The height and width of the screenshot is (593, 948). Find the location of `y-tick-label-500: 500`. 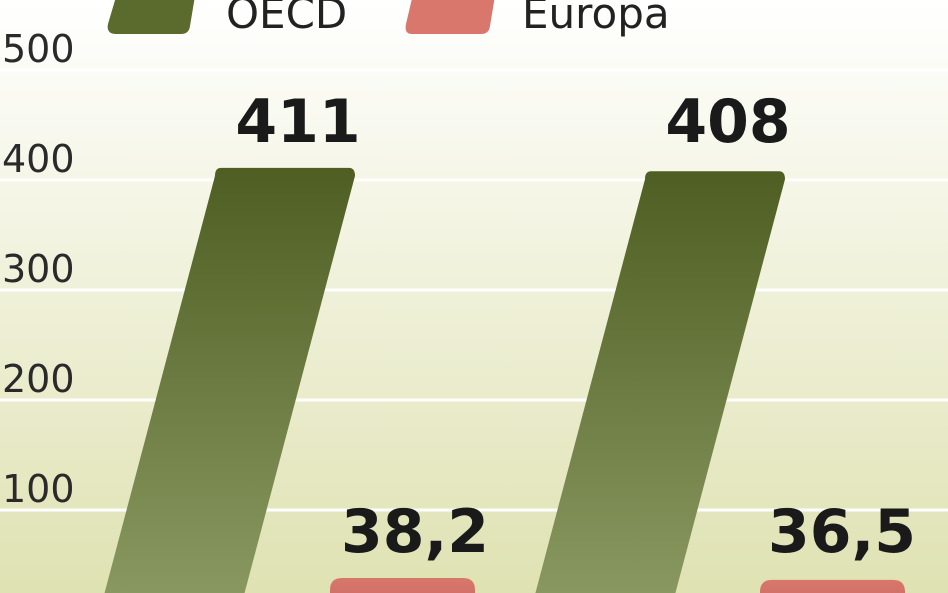

y-tick-label-500: 500 is located at coordinates (38, 49).